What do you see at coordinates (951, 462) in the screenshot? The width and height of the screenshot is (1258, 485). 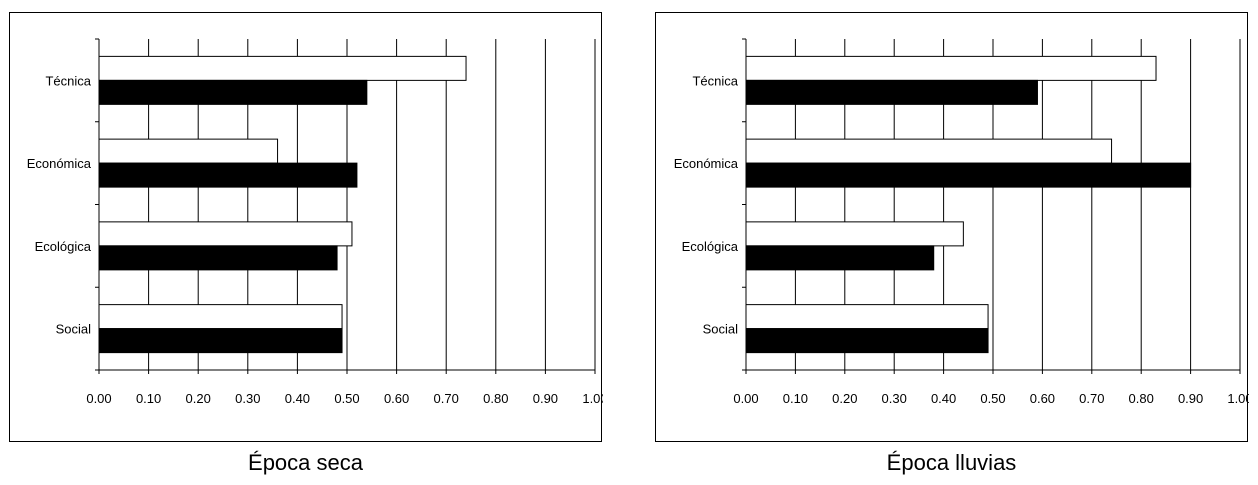 I see `chart-caption-epoca-lluvias: Época lluvias` at bounding box center [951, 462].